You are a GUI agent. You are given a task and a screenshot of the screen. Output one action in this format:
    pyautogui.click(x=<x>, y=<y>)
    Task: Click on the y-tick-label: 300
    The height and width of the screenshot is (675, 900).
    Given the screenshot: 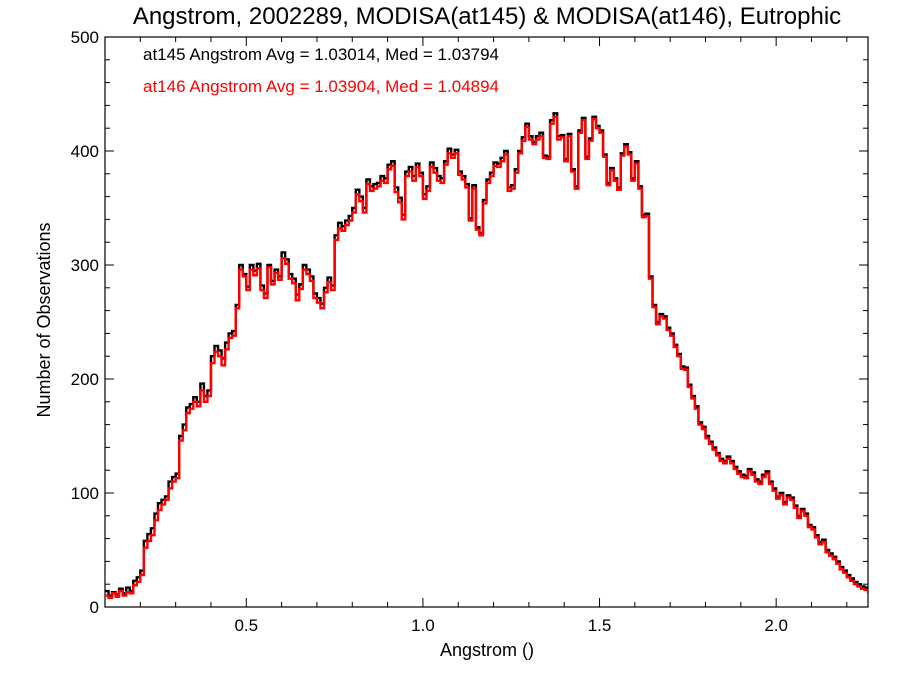 What is the action you would take?
    pyautogui.click(x=85, y=265)
    